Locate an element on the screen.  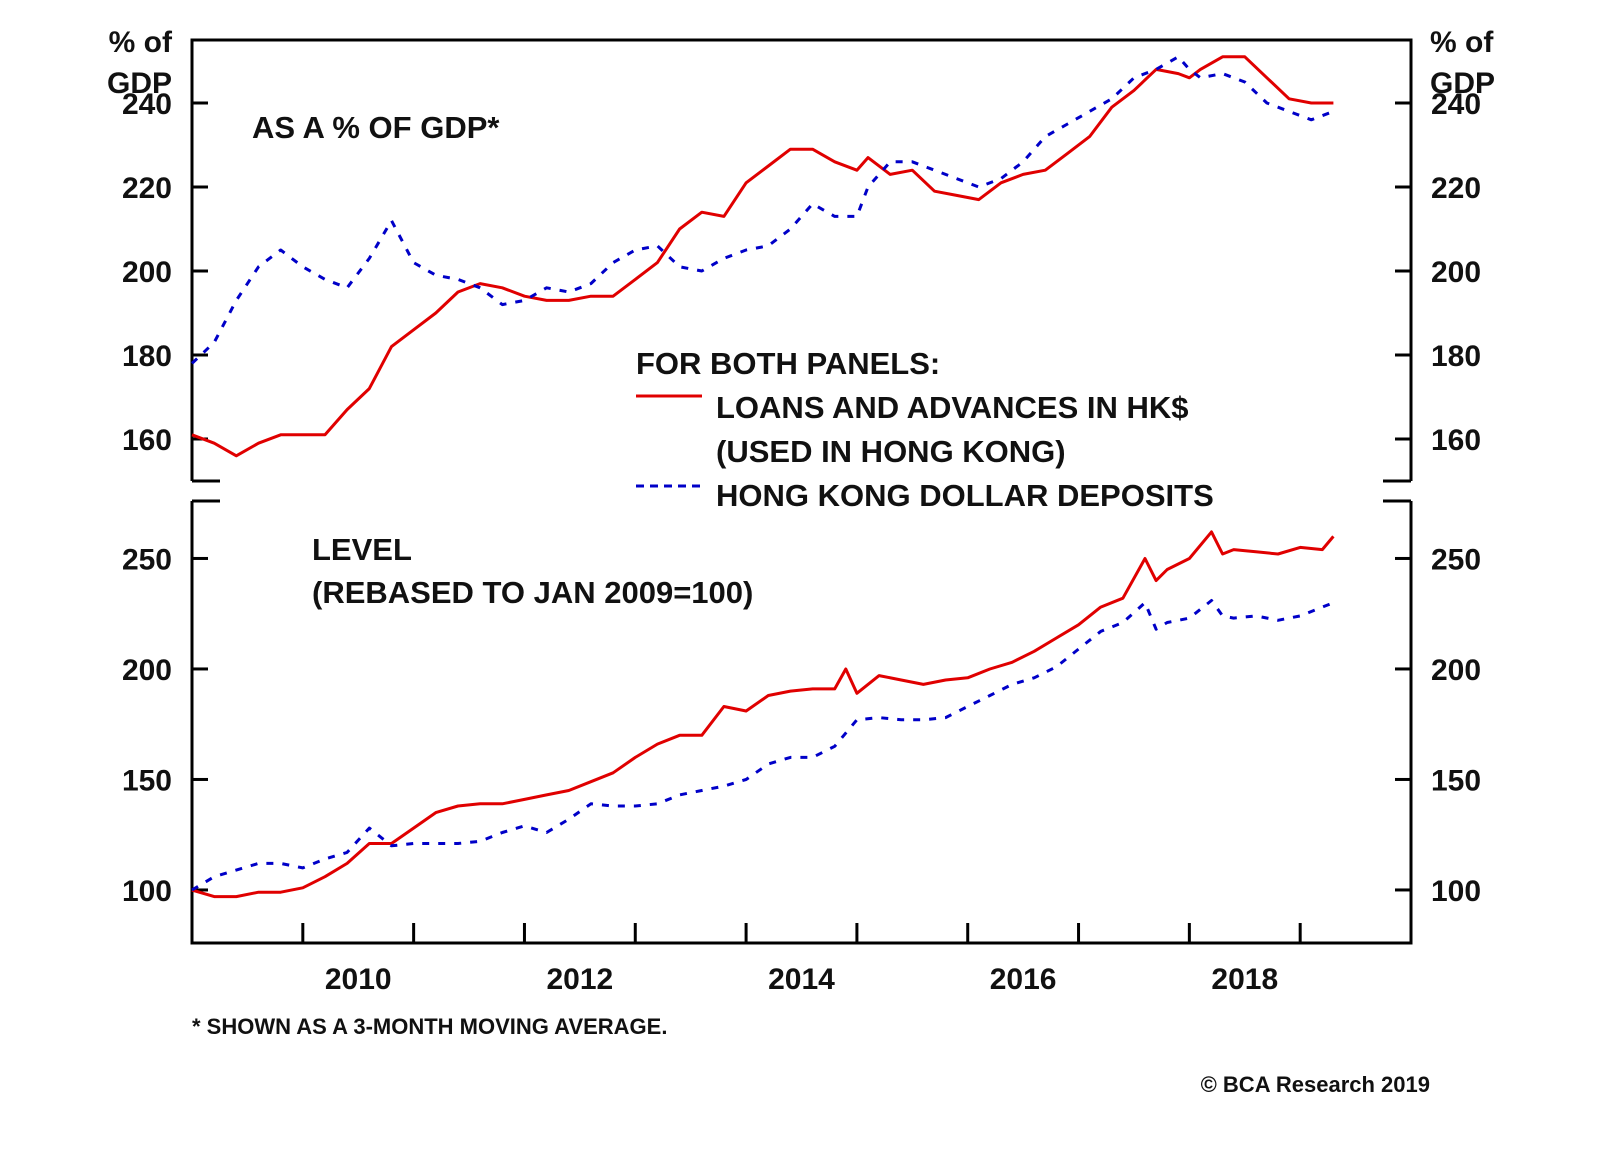
xtick-label: 2018 is located at coordinates (1244, 979).